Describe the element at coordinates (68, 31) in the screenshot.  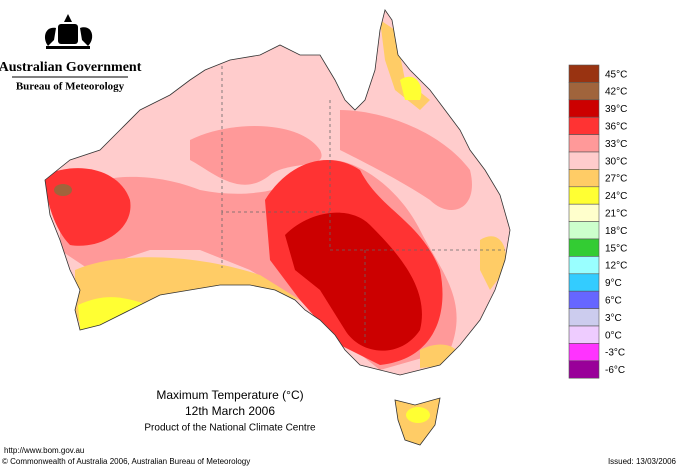
I see `coat-of-arms` at that location.